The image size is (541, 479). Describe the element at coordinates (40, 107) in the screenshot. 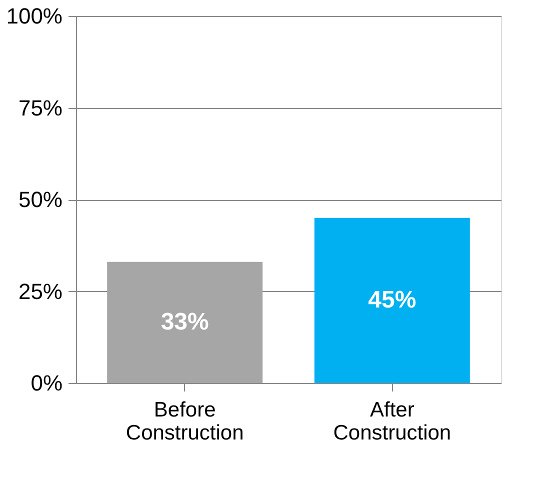

I see `y-tick-label: 75%` at that location.